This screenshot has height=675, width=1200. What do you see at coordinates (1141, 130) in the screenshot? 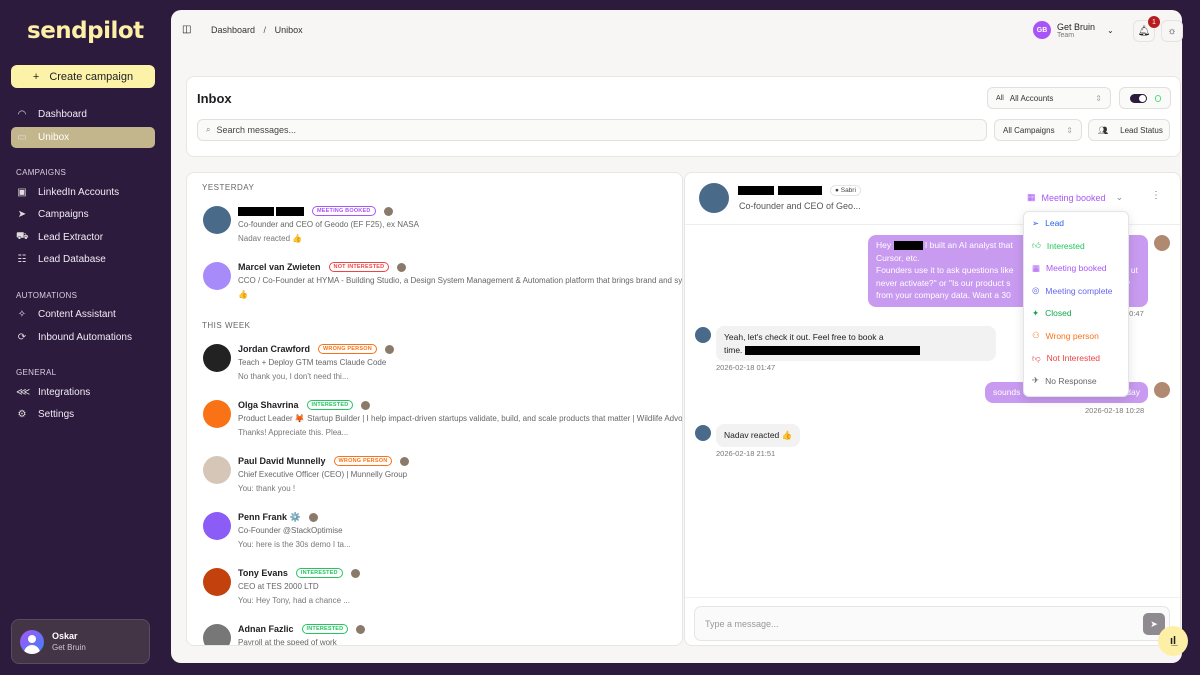
I see `lead-status-label: Lead Status` at bounding box center [1141, 130].